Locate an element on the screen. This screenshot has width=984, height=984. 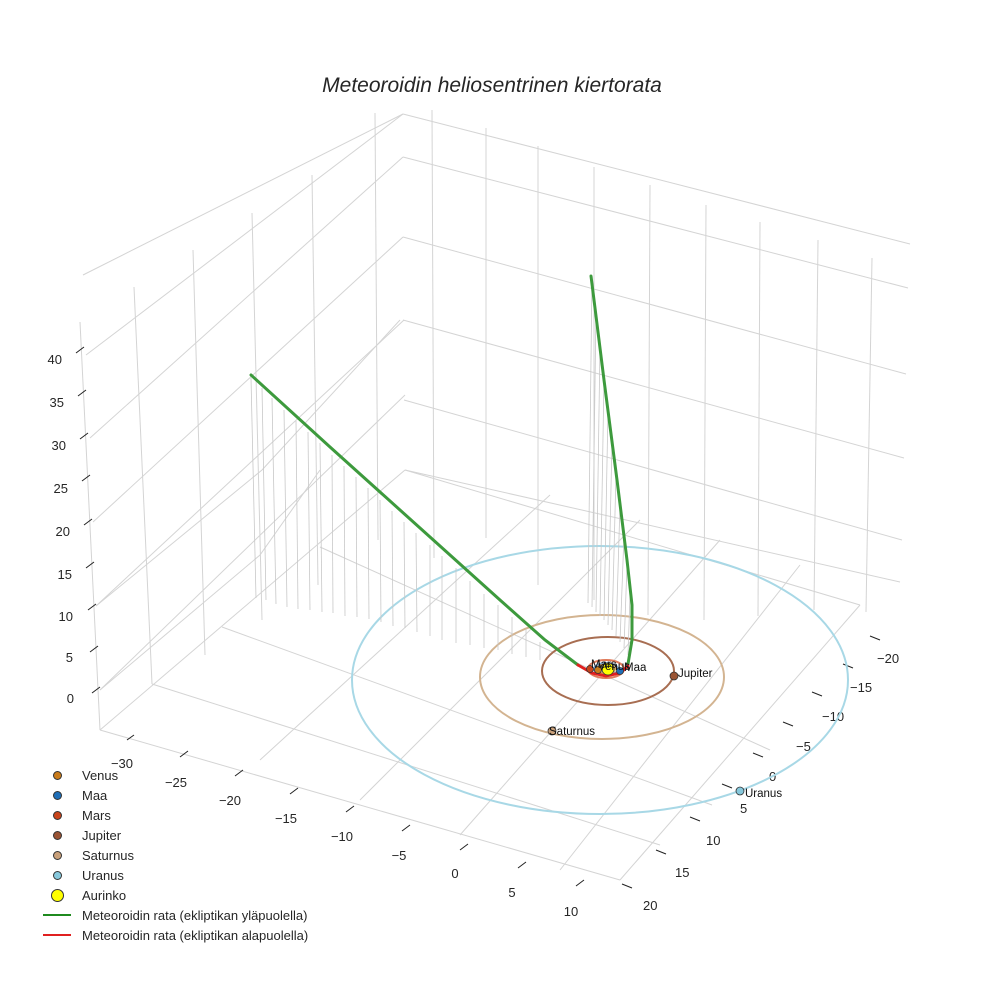
orbit-jupiter is located at coordinates (608, 671).